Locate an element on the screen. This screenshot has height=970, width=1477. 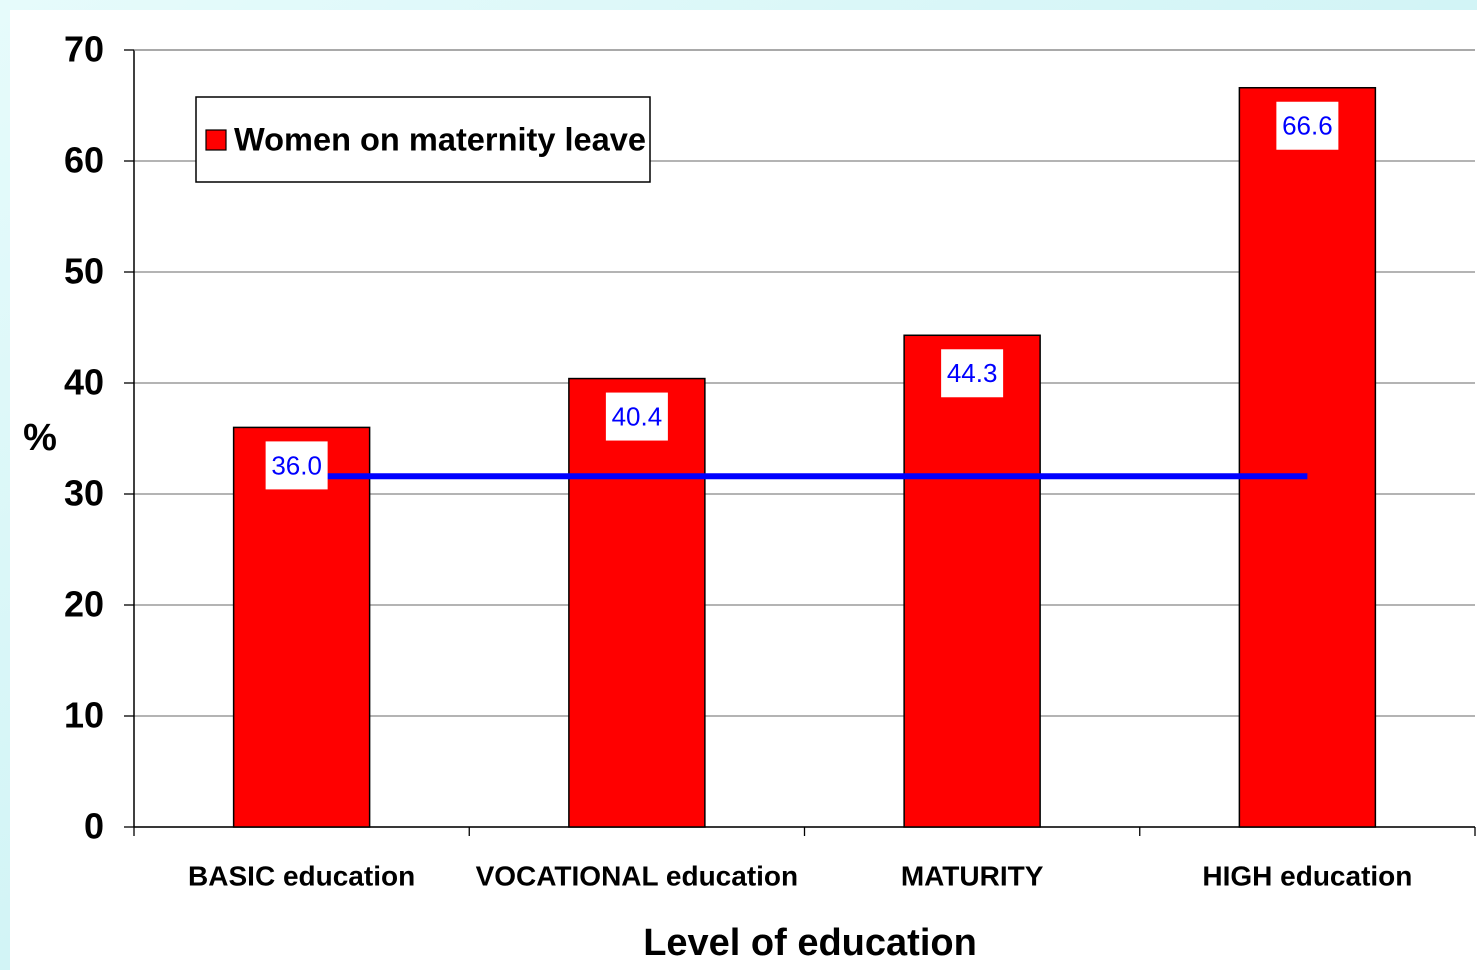
y-axis-label: % is located at coordinates (40, 438).